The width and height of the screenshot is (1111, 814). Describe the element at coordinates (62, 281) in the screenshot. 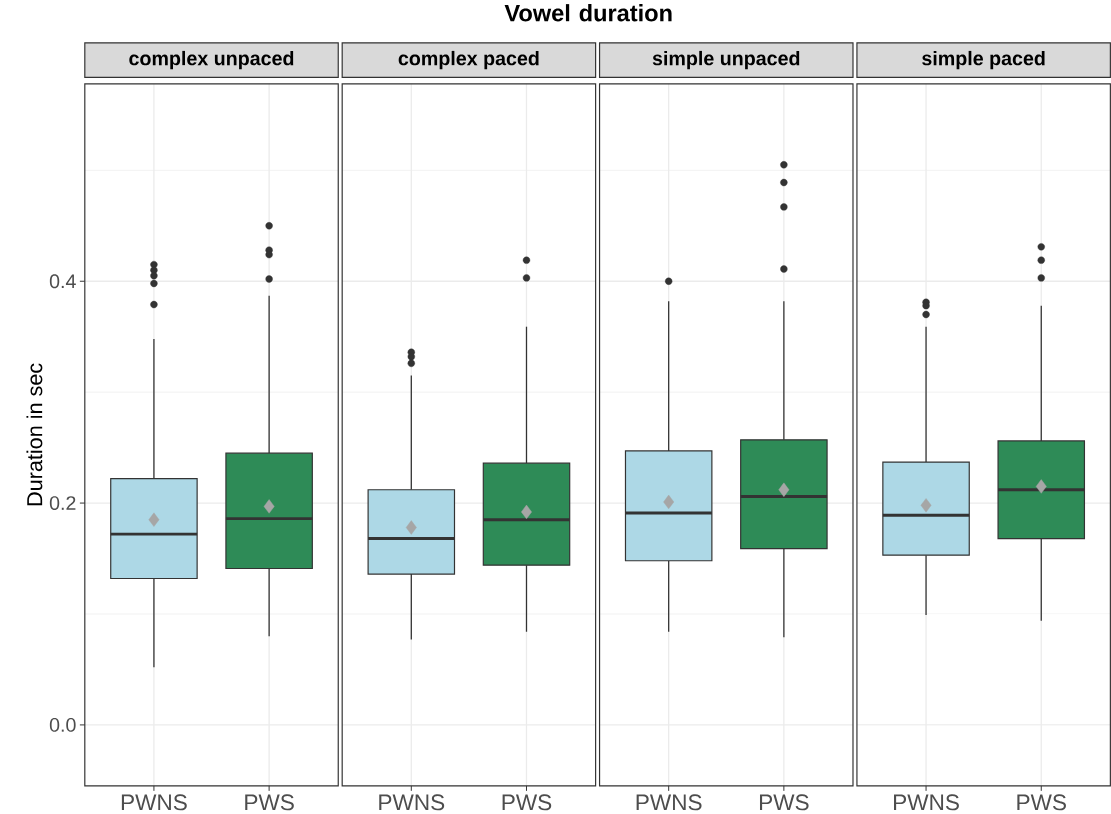

I see `y-tick-label: 0.4` at that location.